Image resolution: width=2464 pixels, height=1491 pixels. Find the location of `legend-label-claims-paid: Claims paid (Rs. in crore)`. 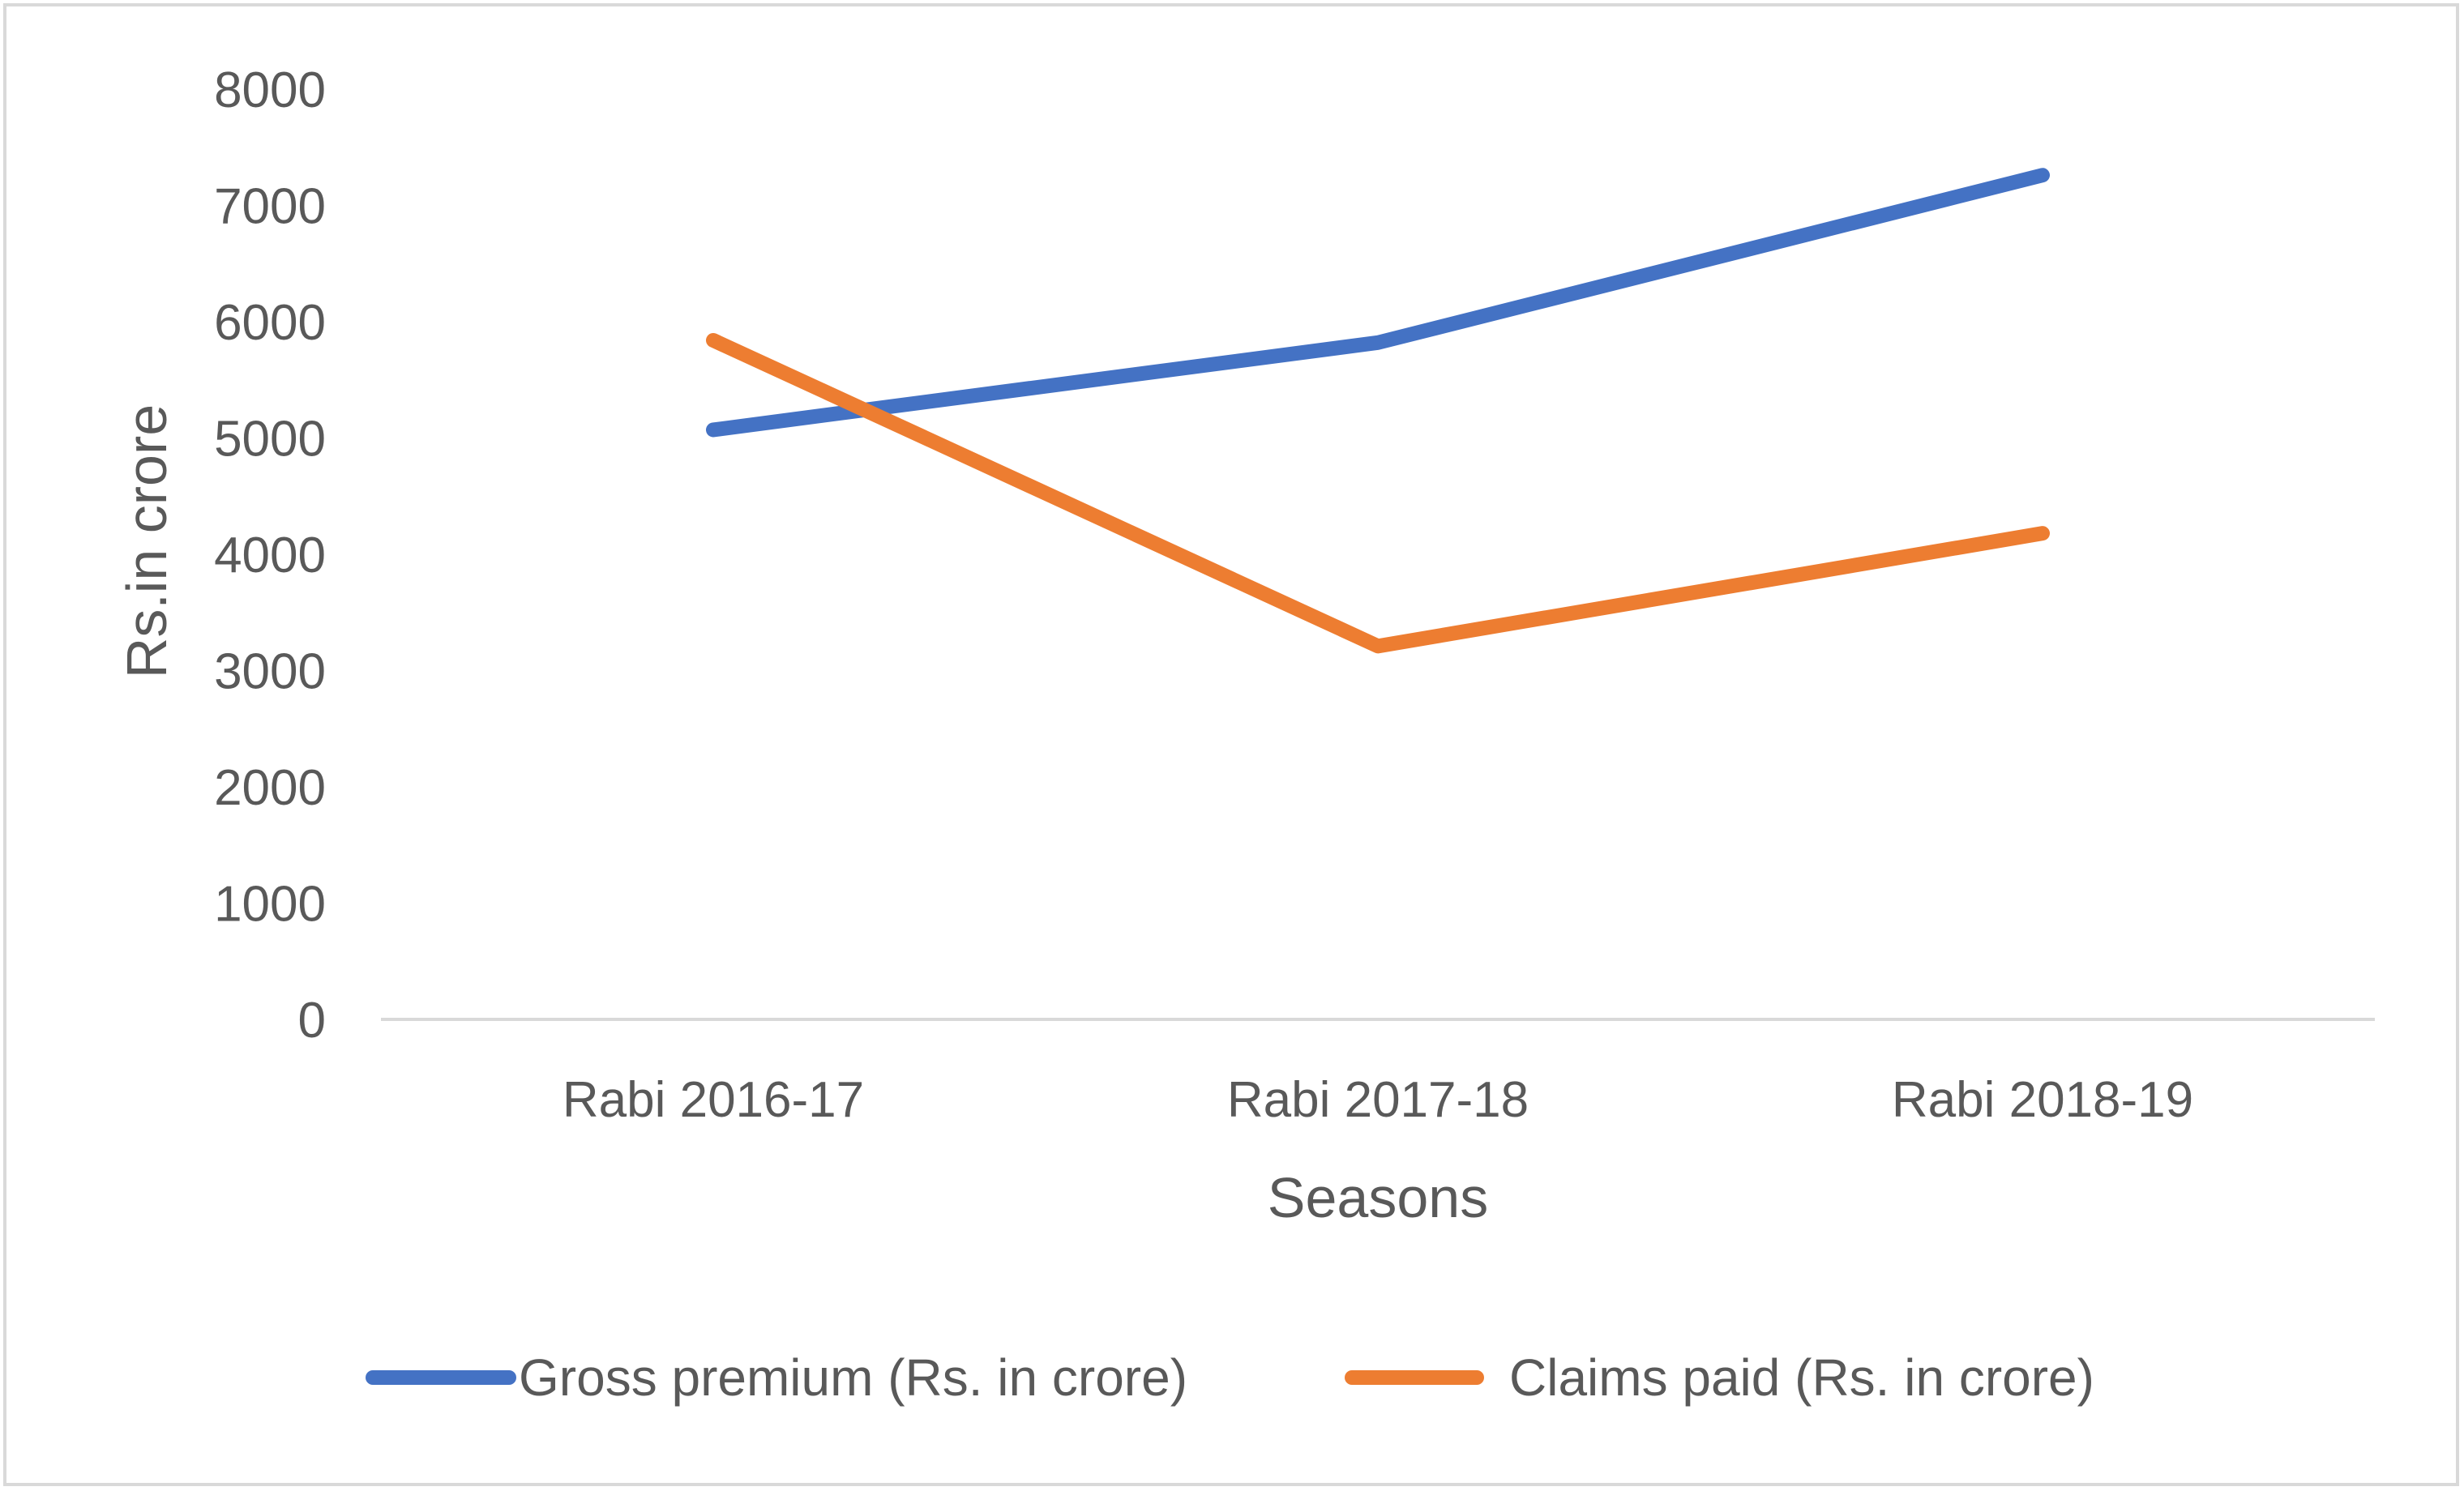

legend-label-claims-paid: Claims paid (Rs. in crore) is located at coordinates (1801, 1377).